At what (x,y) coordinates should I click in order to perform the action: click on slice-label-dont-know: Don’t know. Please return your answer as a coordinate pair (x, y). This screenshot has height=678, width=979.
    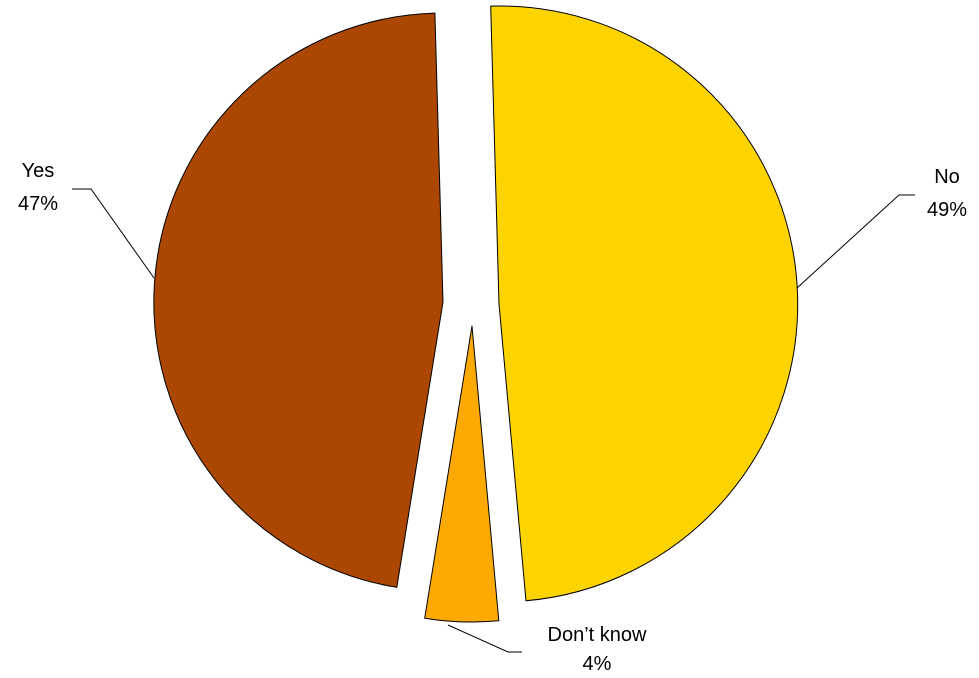
    Looking at the image, I should click on (597, 635).